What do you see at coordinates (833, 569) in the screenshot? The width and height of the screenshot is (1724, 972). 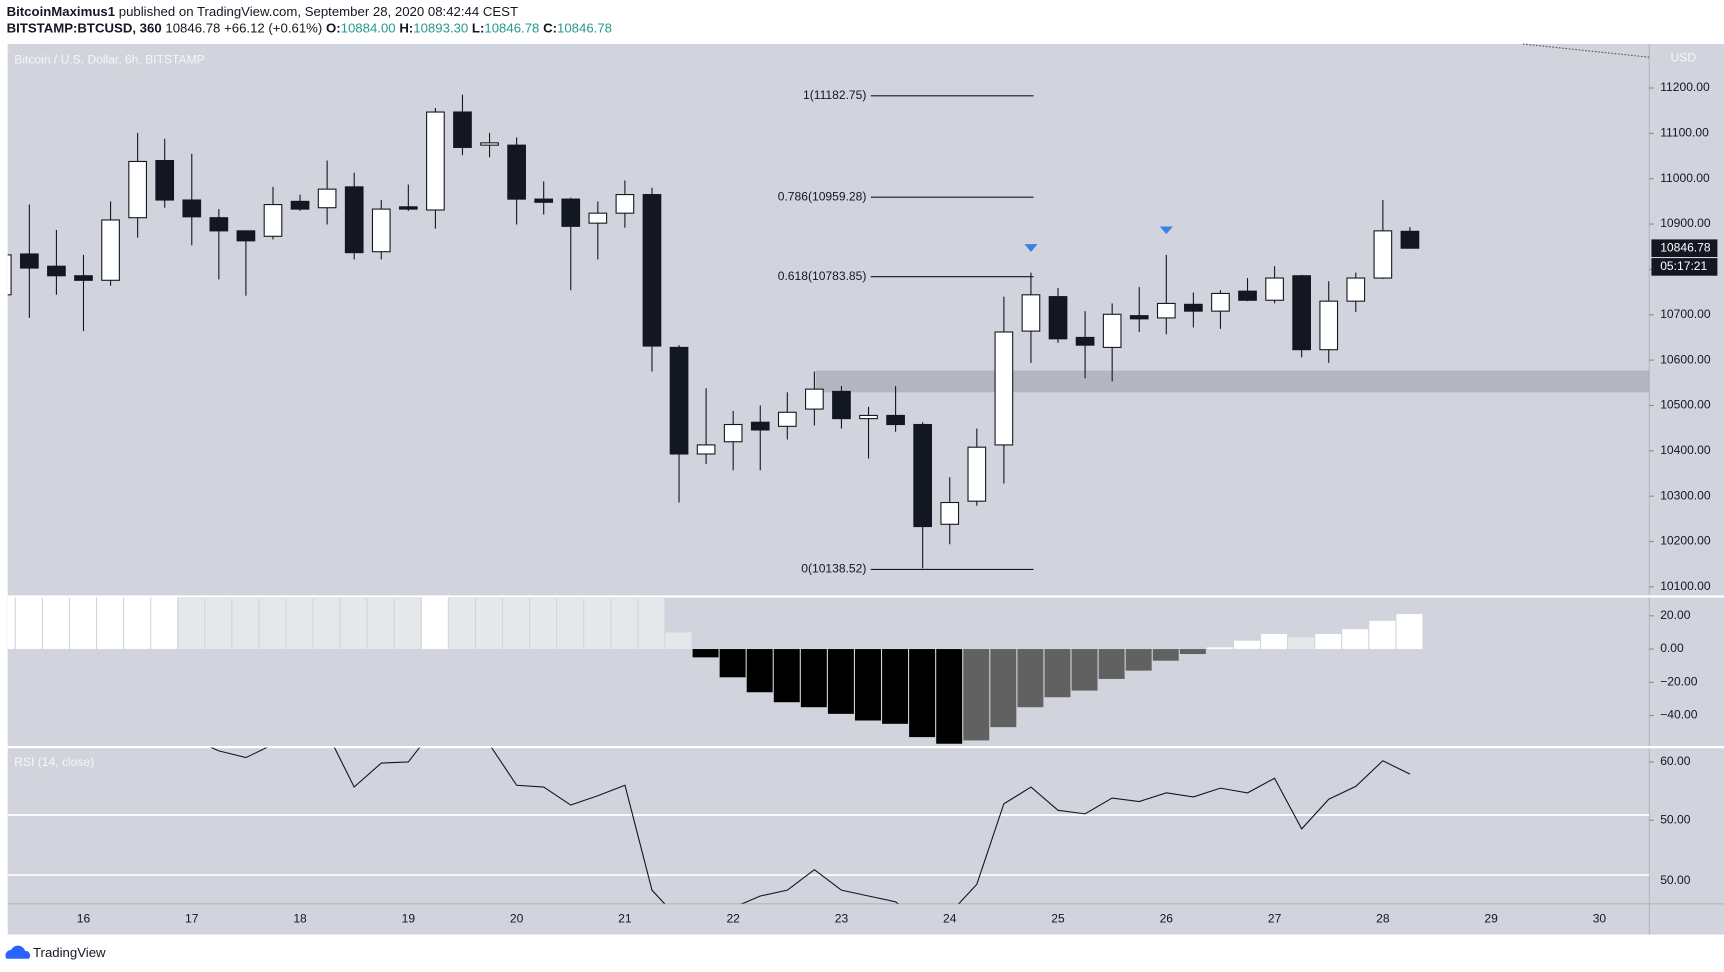 I see `fib-label: 0(10138.52)` at bounding box center [833, 569].